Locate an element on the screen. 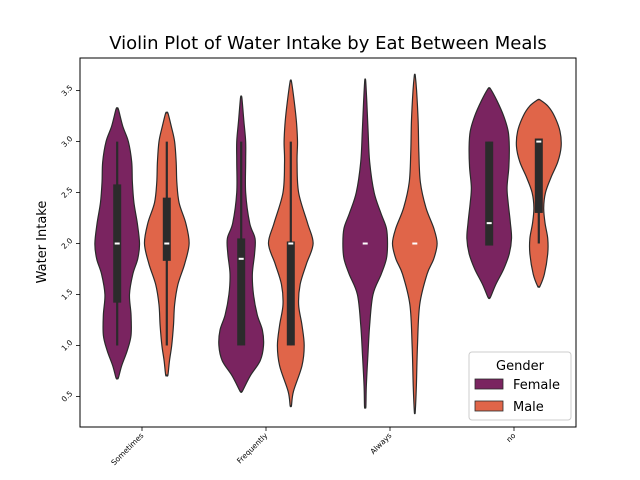 This screenshot has height=480, width=640. legend: Gender Female Male is located at coordinates (520, 386).